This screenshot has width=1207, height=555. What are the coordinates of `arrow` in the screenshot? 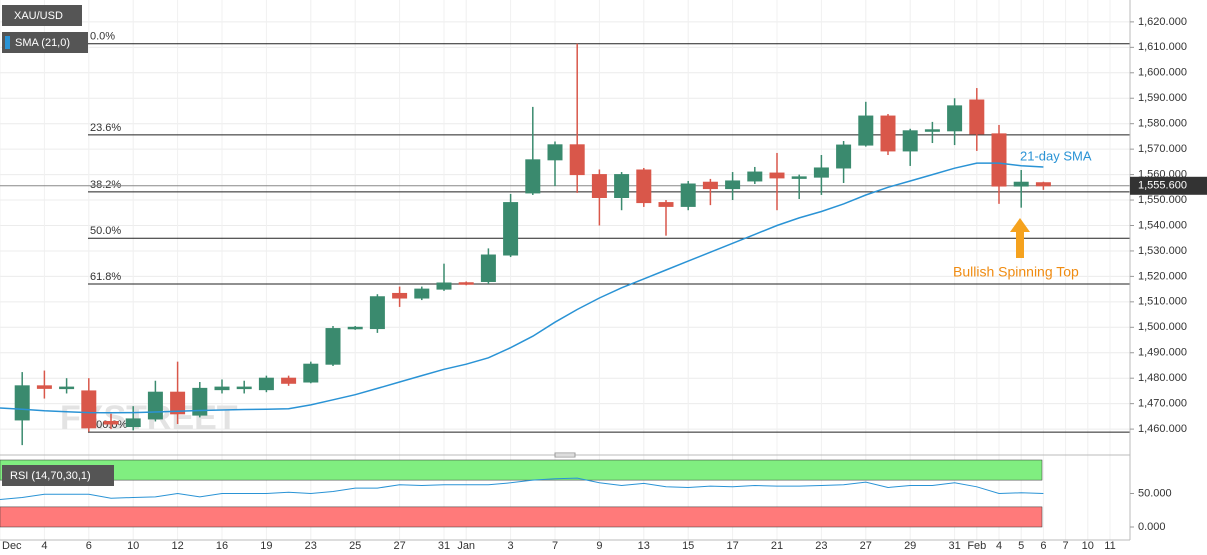 It's located at (1020, 238).